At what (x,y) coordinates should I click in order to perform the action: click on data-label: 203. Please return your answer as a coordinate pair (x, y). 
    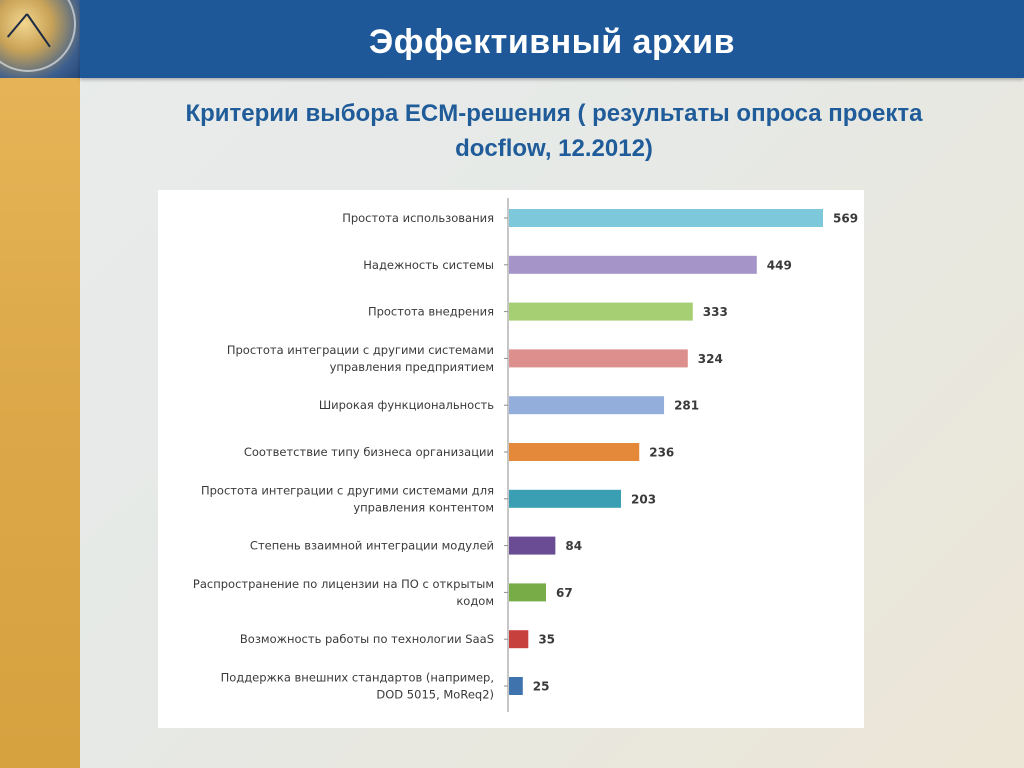
    Looking at the image, I should click on (643, 499).